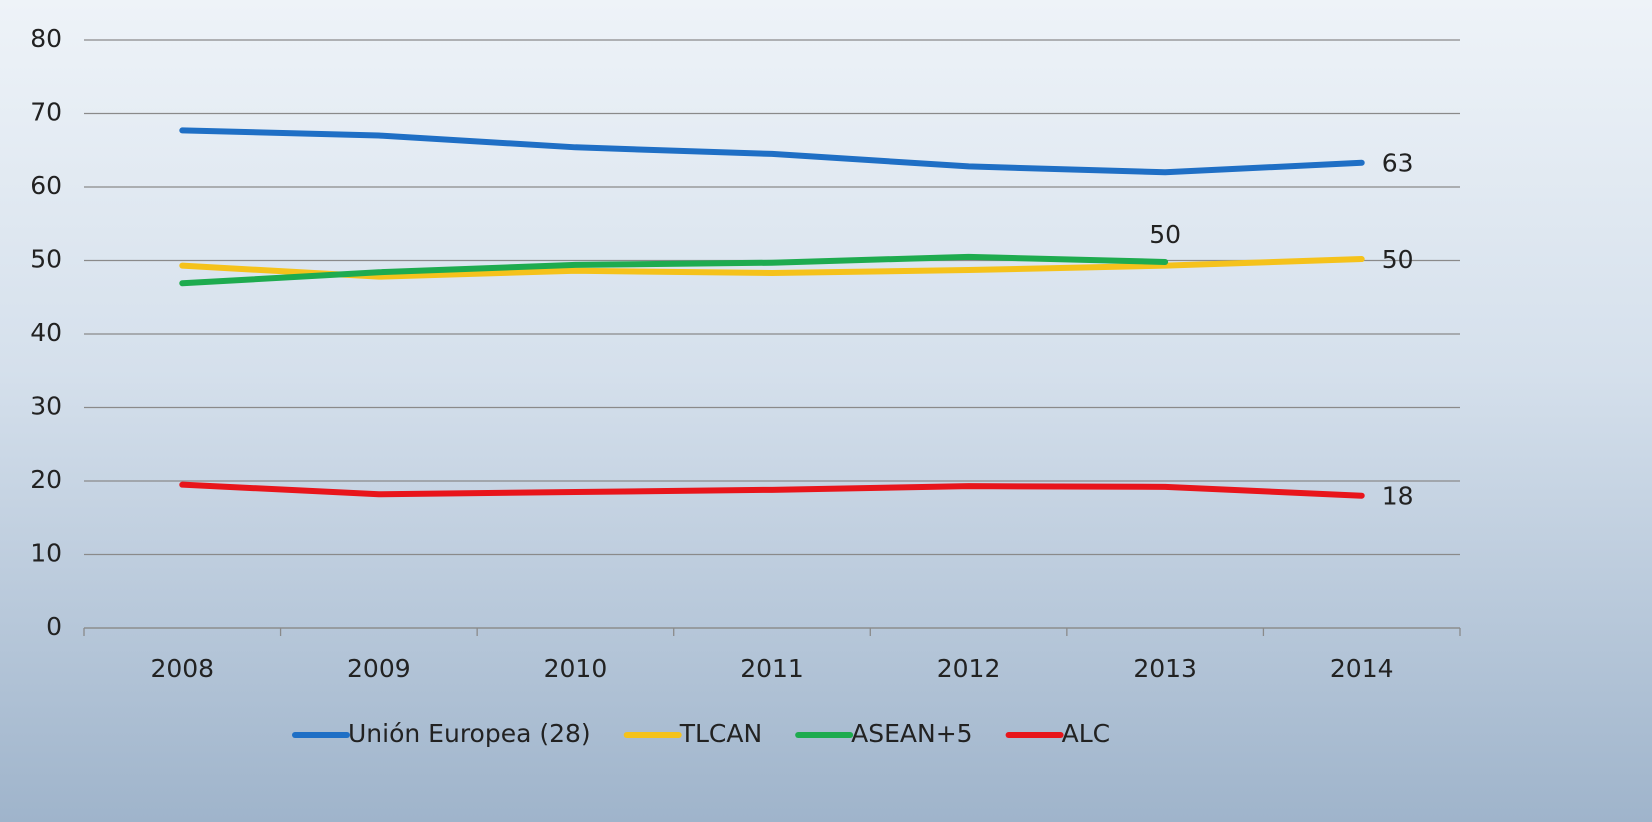 Image resolution: width=1652 pixels, height=822 pixels. What do you see at coordinates (1362, 668) in the screenshot?
I see `x-tick-label: 2014` at bounding box center [1362, 668].